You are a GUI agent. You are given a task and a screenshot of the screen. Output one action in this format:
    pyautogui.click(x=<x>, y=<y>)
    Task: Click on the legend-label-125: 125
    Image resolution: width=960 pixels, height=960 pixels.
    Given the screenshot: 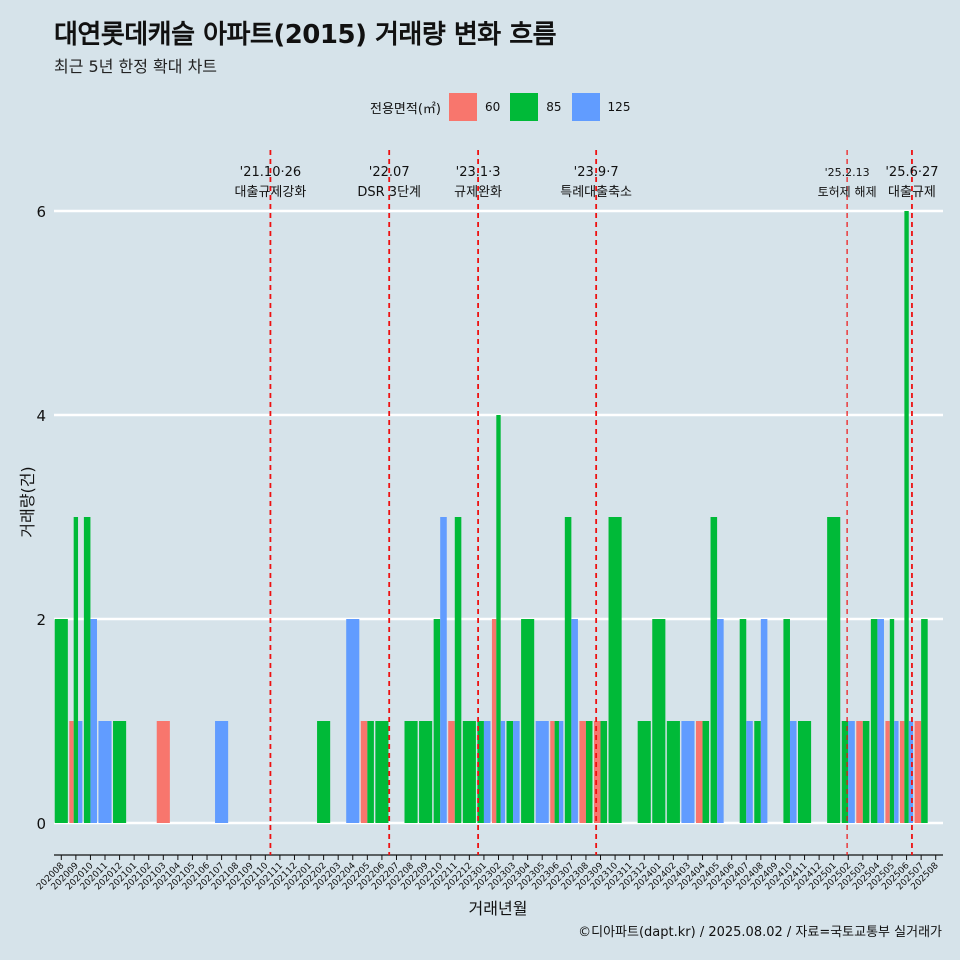 What is the action you would take?
    pyautogui.click(x=619, y=107)
    